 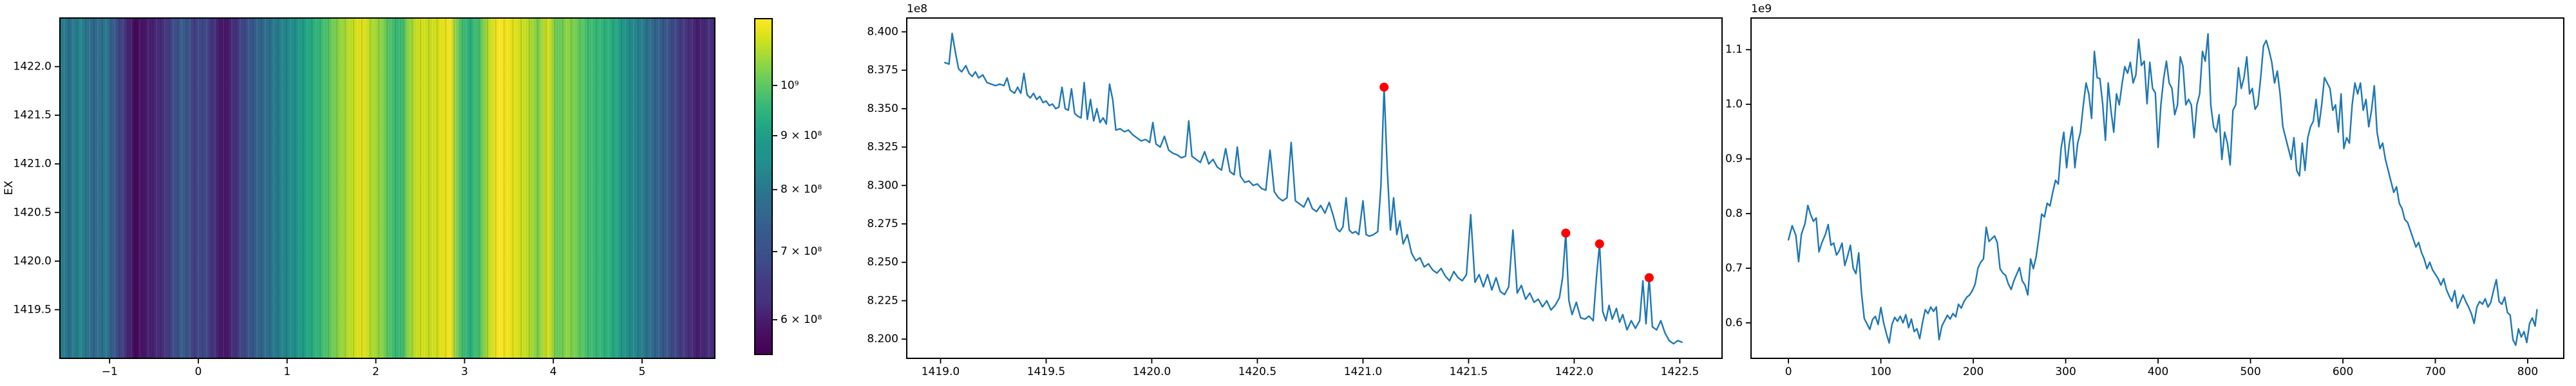 What do you see at coordinates (9, 188) in the screenshot?
I see `heatmap-ylabel: EX` at bounding box center [9, 188].